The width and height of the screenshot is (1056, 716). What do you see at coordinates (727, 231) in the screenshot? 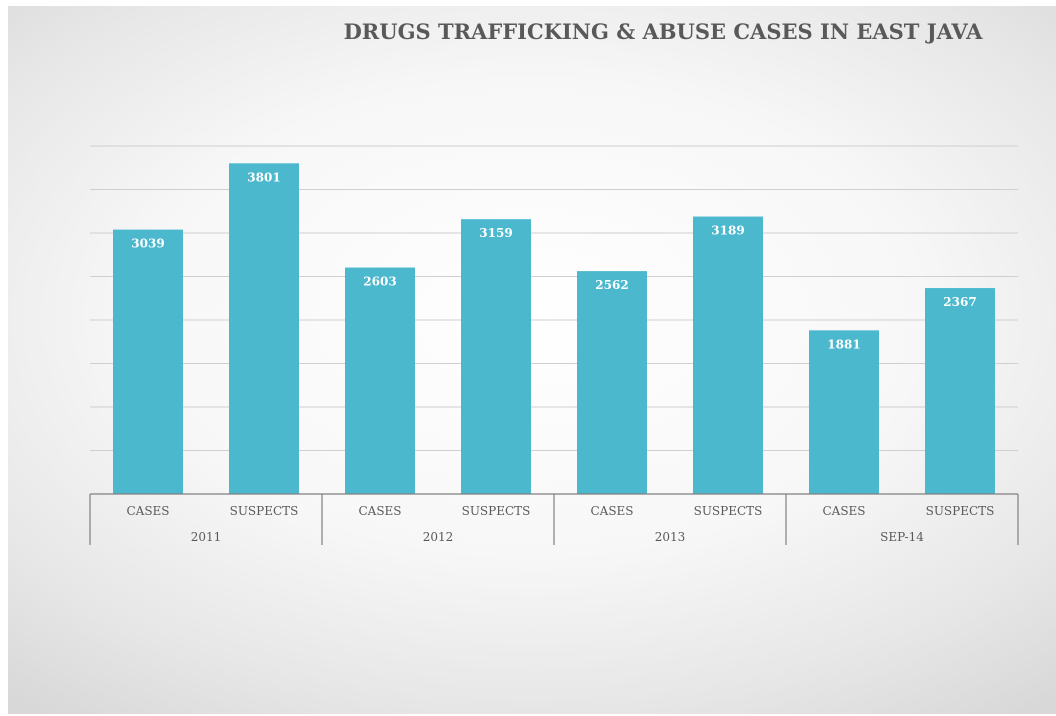
I see `data-label-5: 3189` at bounding box center [727, 231].